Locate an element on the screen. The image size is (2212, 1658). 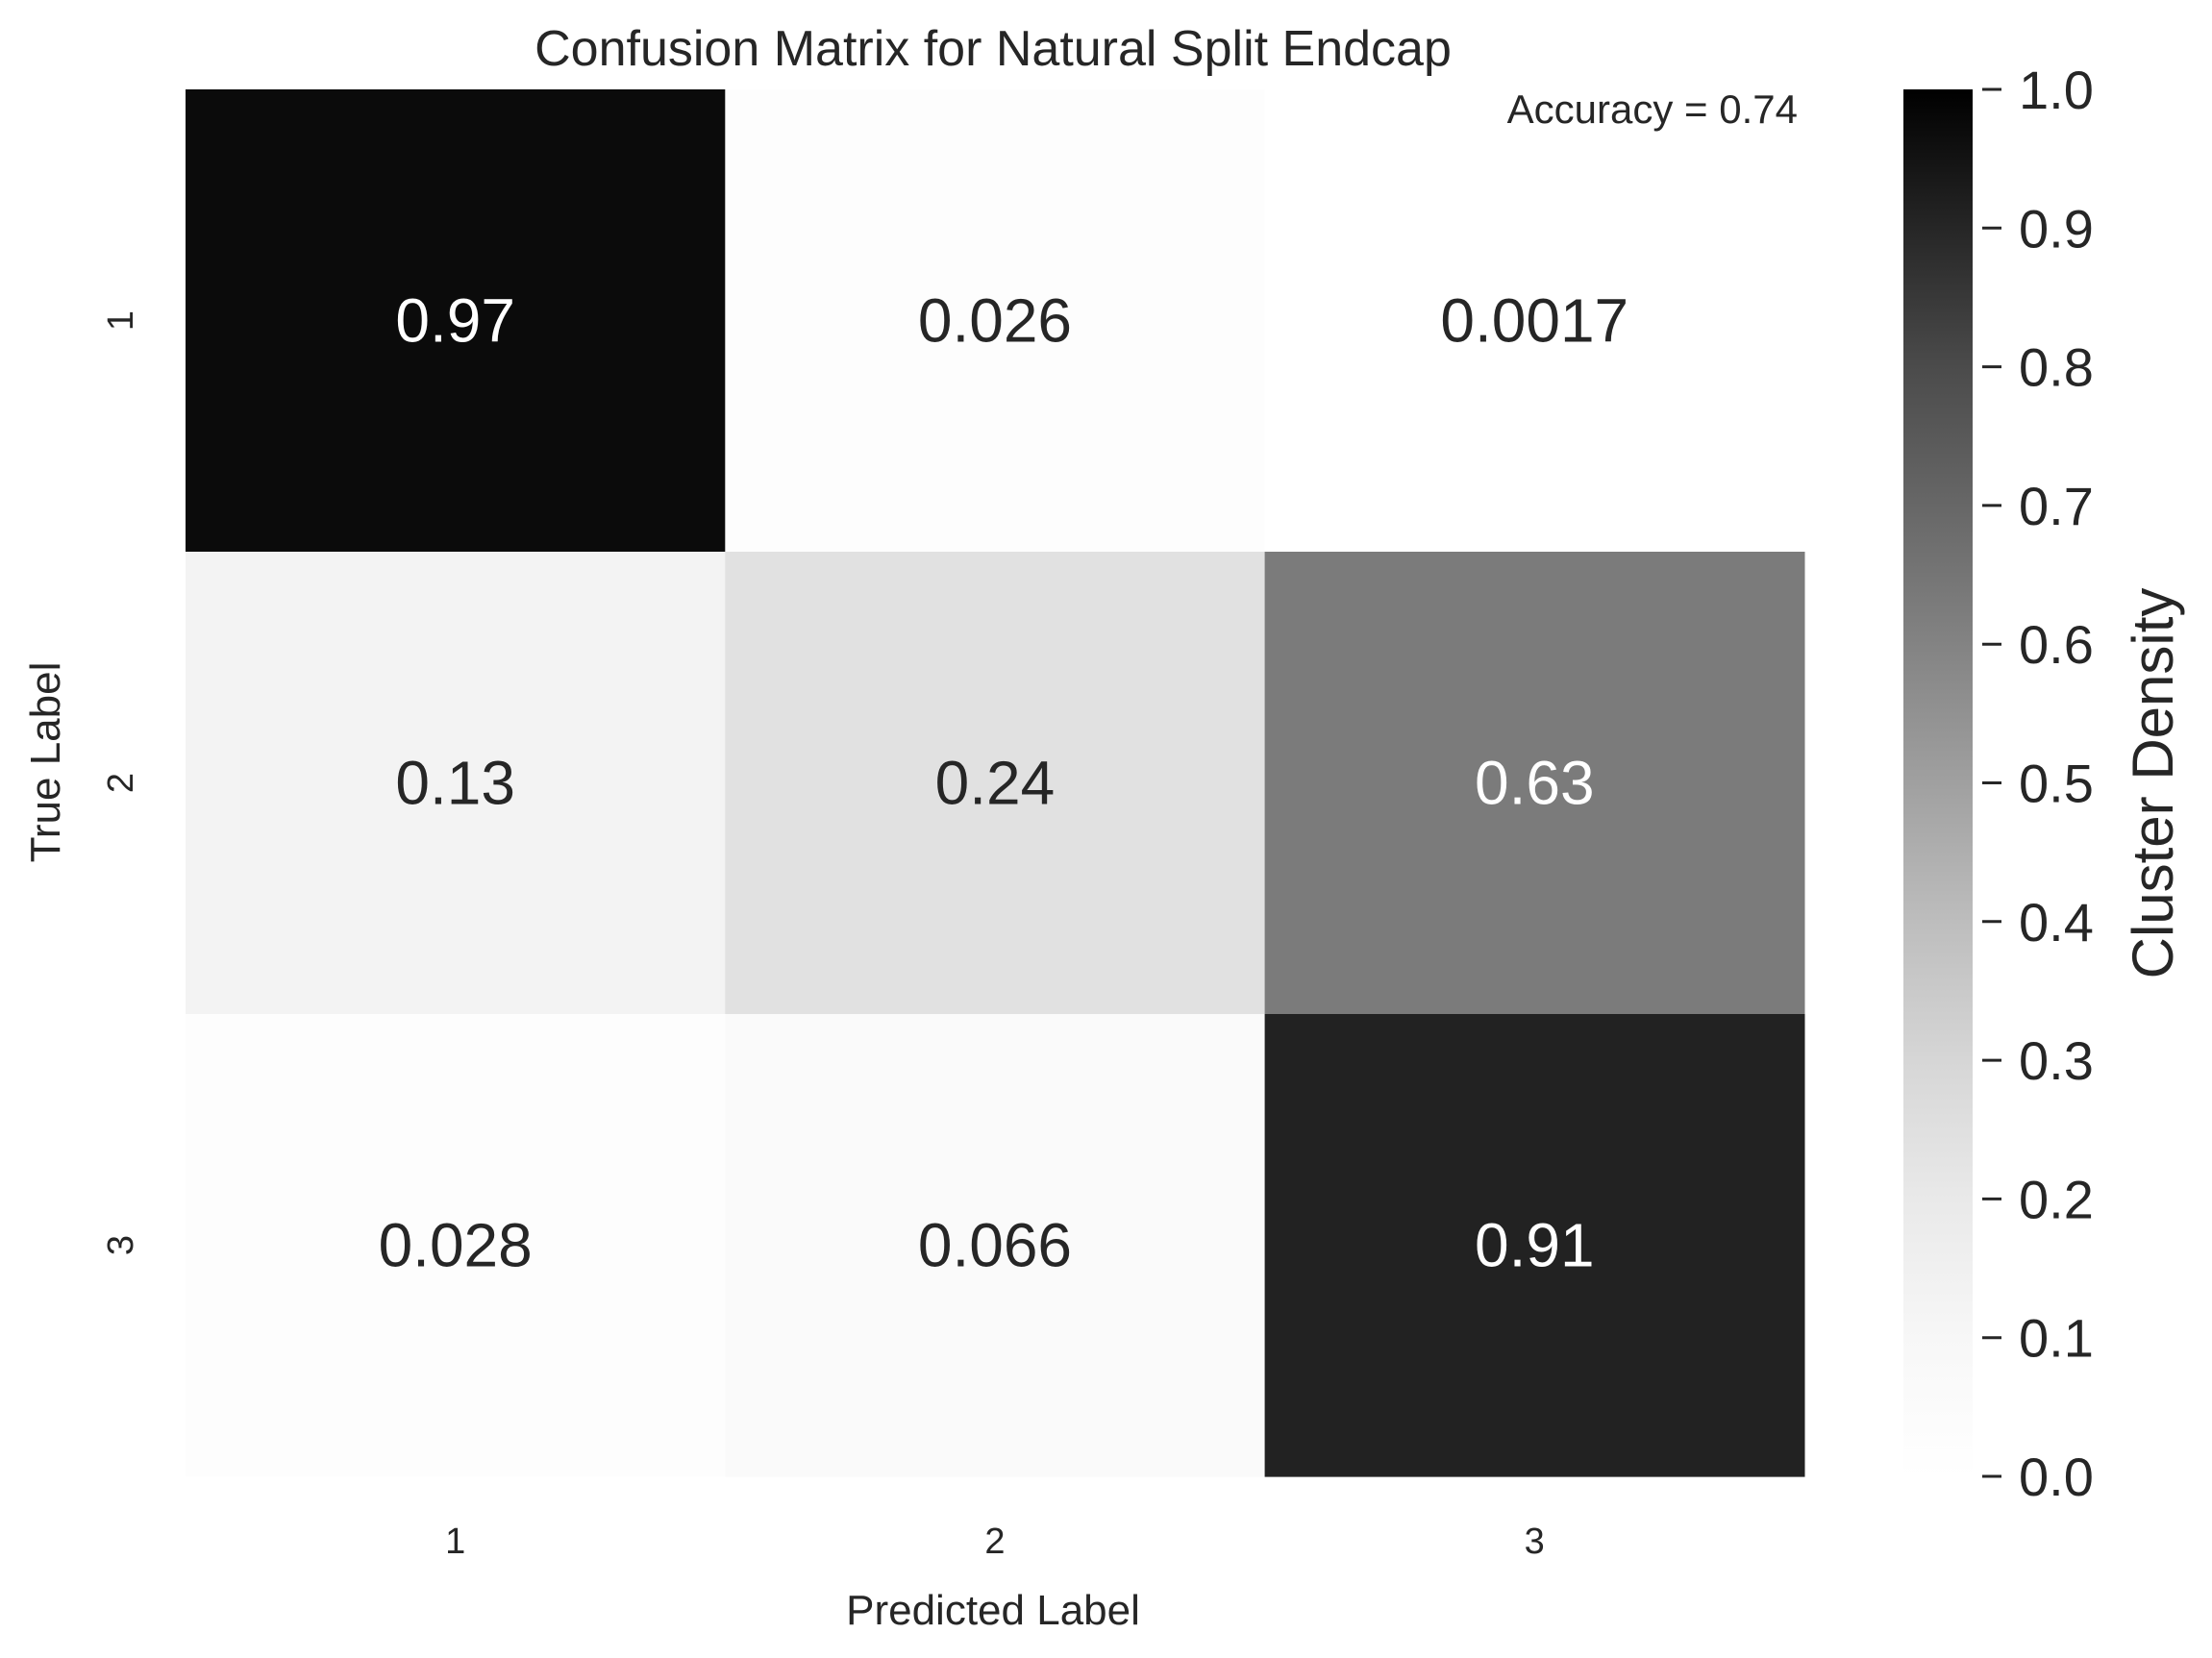
cell-value-label-r2-c1: 0.13 is located at coordinates (455, 783).